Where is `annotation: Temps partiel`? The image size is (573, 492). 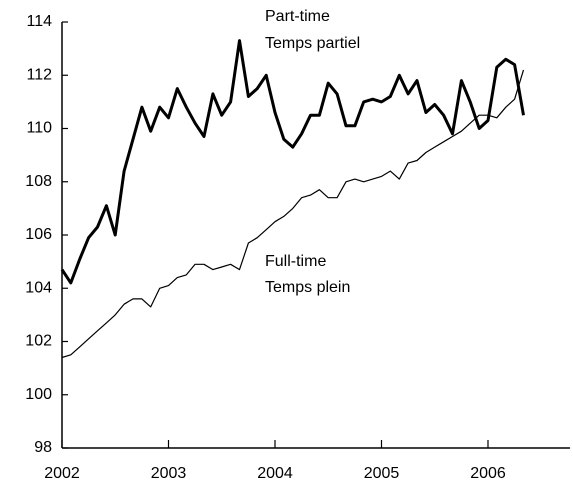 annotation: Temps partiel is located at coordinates (312, 43).